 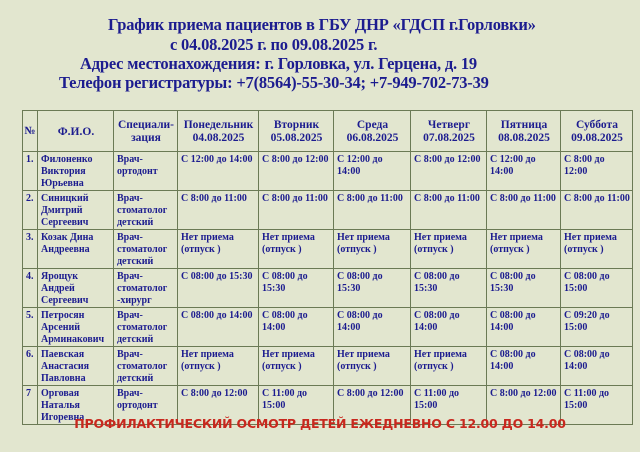 I want to click on column-header: №, so click(x=30, y=131).